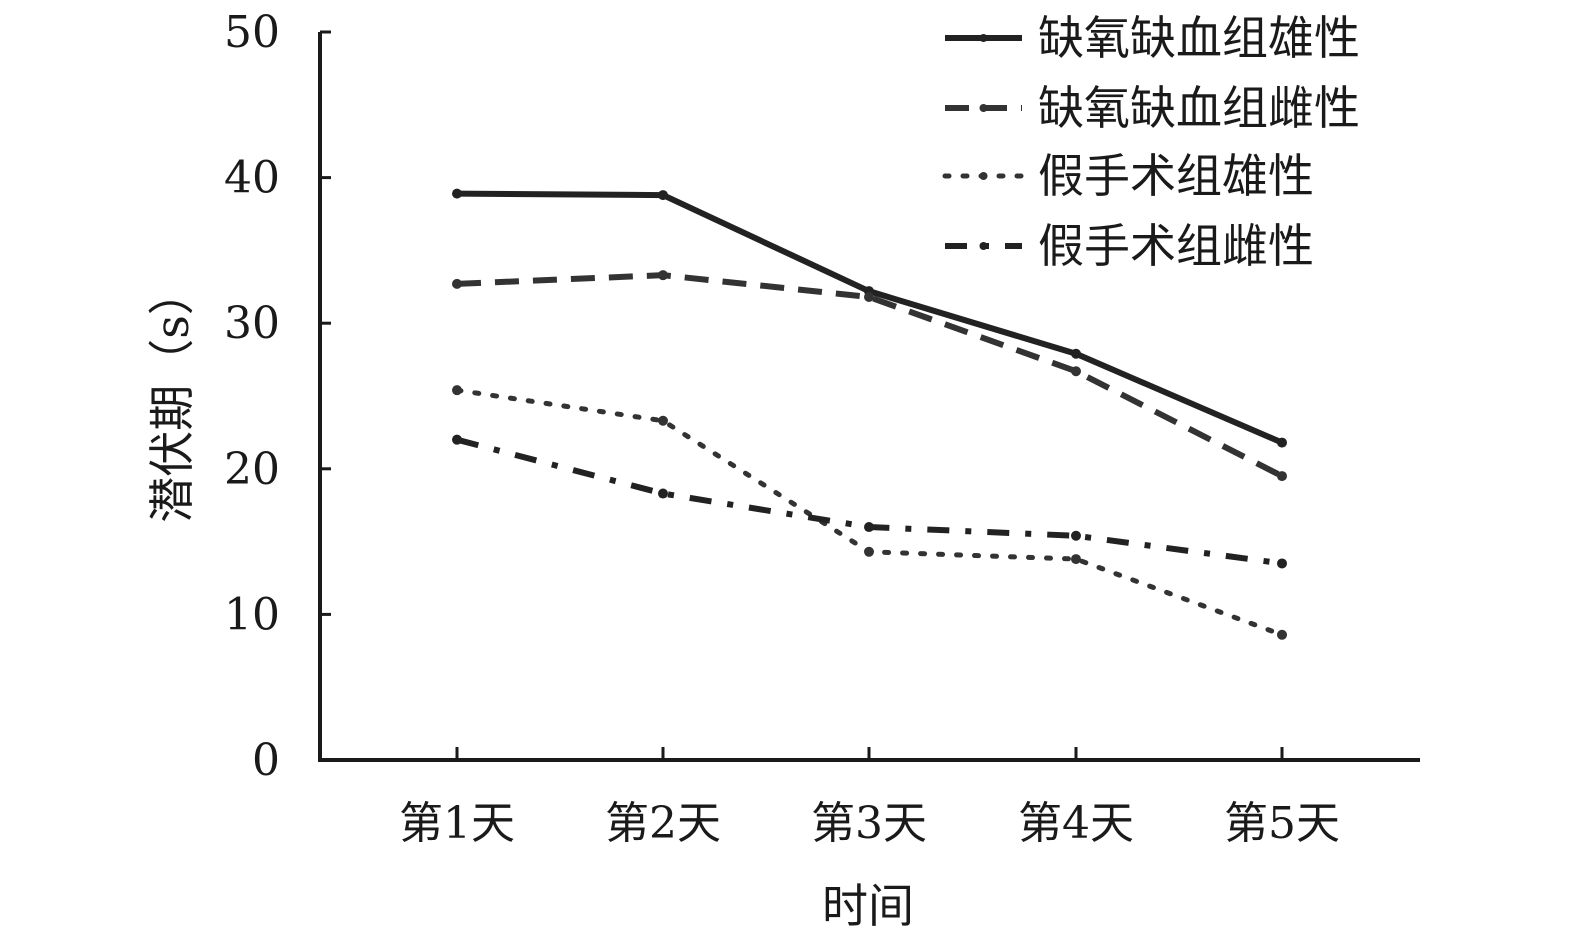  Describe the element at coordinates (172, 396) in the screenshot. I see `y-axis-title: 潜伏期（s）` at that location.